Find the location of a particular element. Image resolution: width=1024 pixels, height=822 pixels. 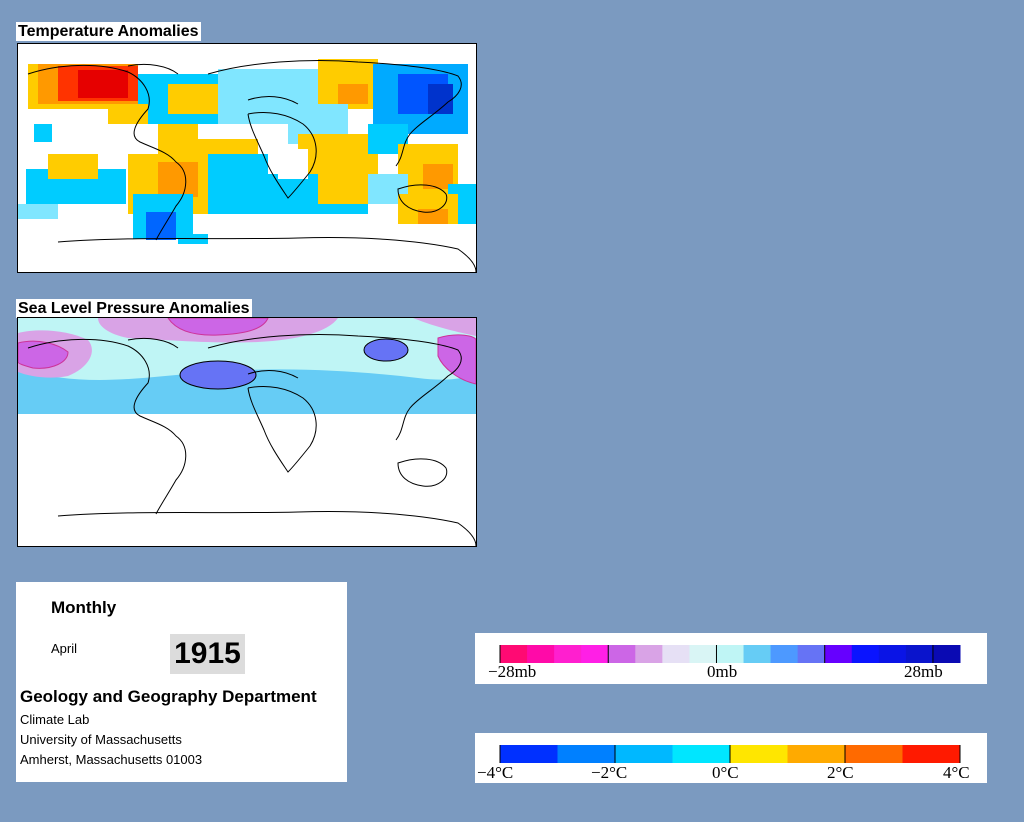

pressure-tick-zero: 0mb is located at coordinates (722, 671).